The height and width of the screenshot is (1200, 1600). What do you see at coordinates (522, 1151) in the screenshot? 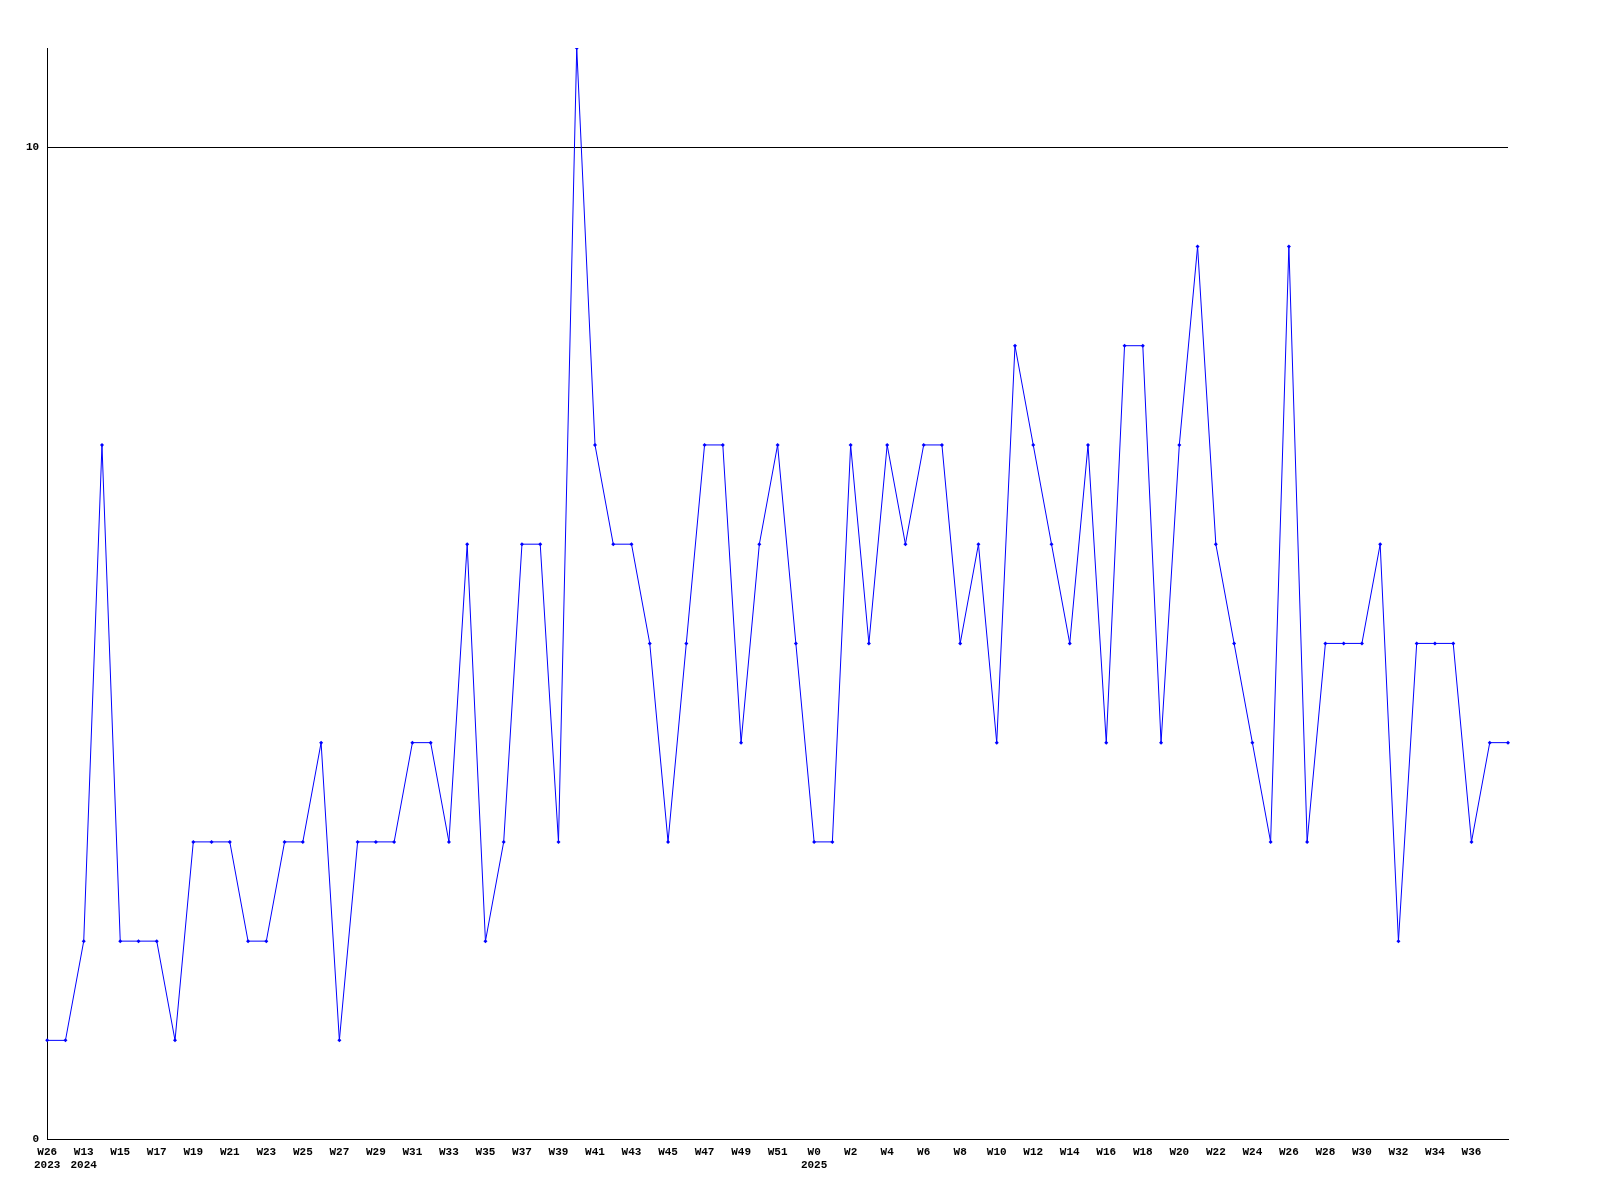
I see `x-tick-label: W37` at bounding box center [522, 1151].